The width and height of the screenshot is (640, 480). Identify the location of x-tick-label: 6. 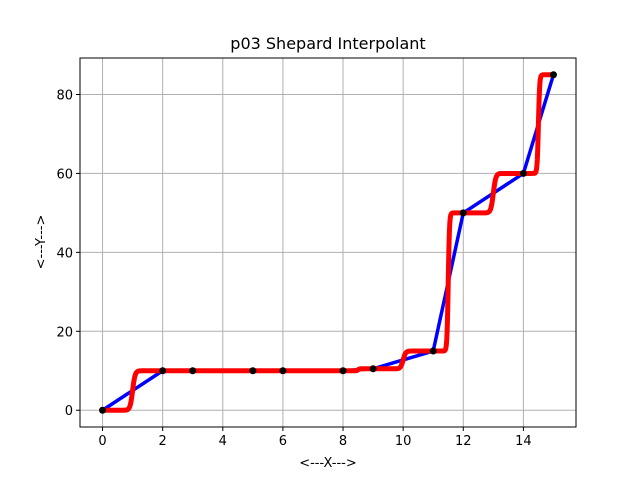
(283, 441).